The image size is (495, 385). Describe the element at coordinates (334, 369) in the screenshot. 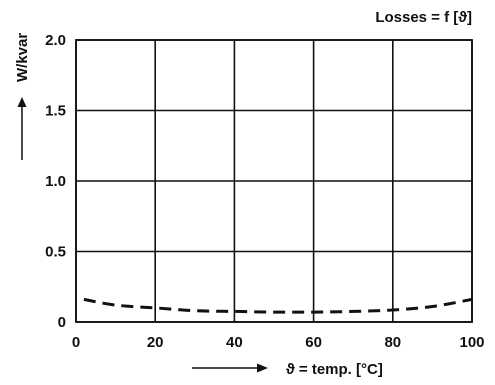

I see `x-axis-label: ϑ = temp. [°C]` at that location.